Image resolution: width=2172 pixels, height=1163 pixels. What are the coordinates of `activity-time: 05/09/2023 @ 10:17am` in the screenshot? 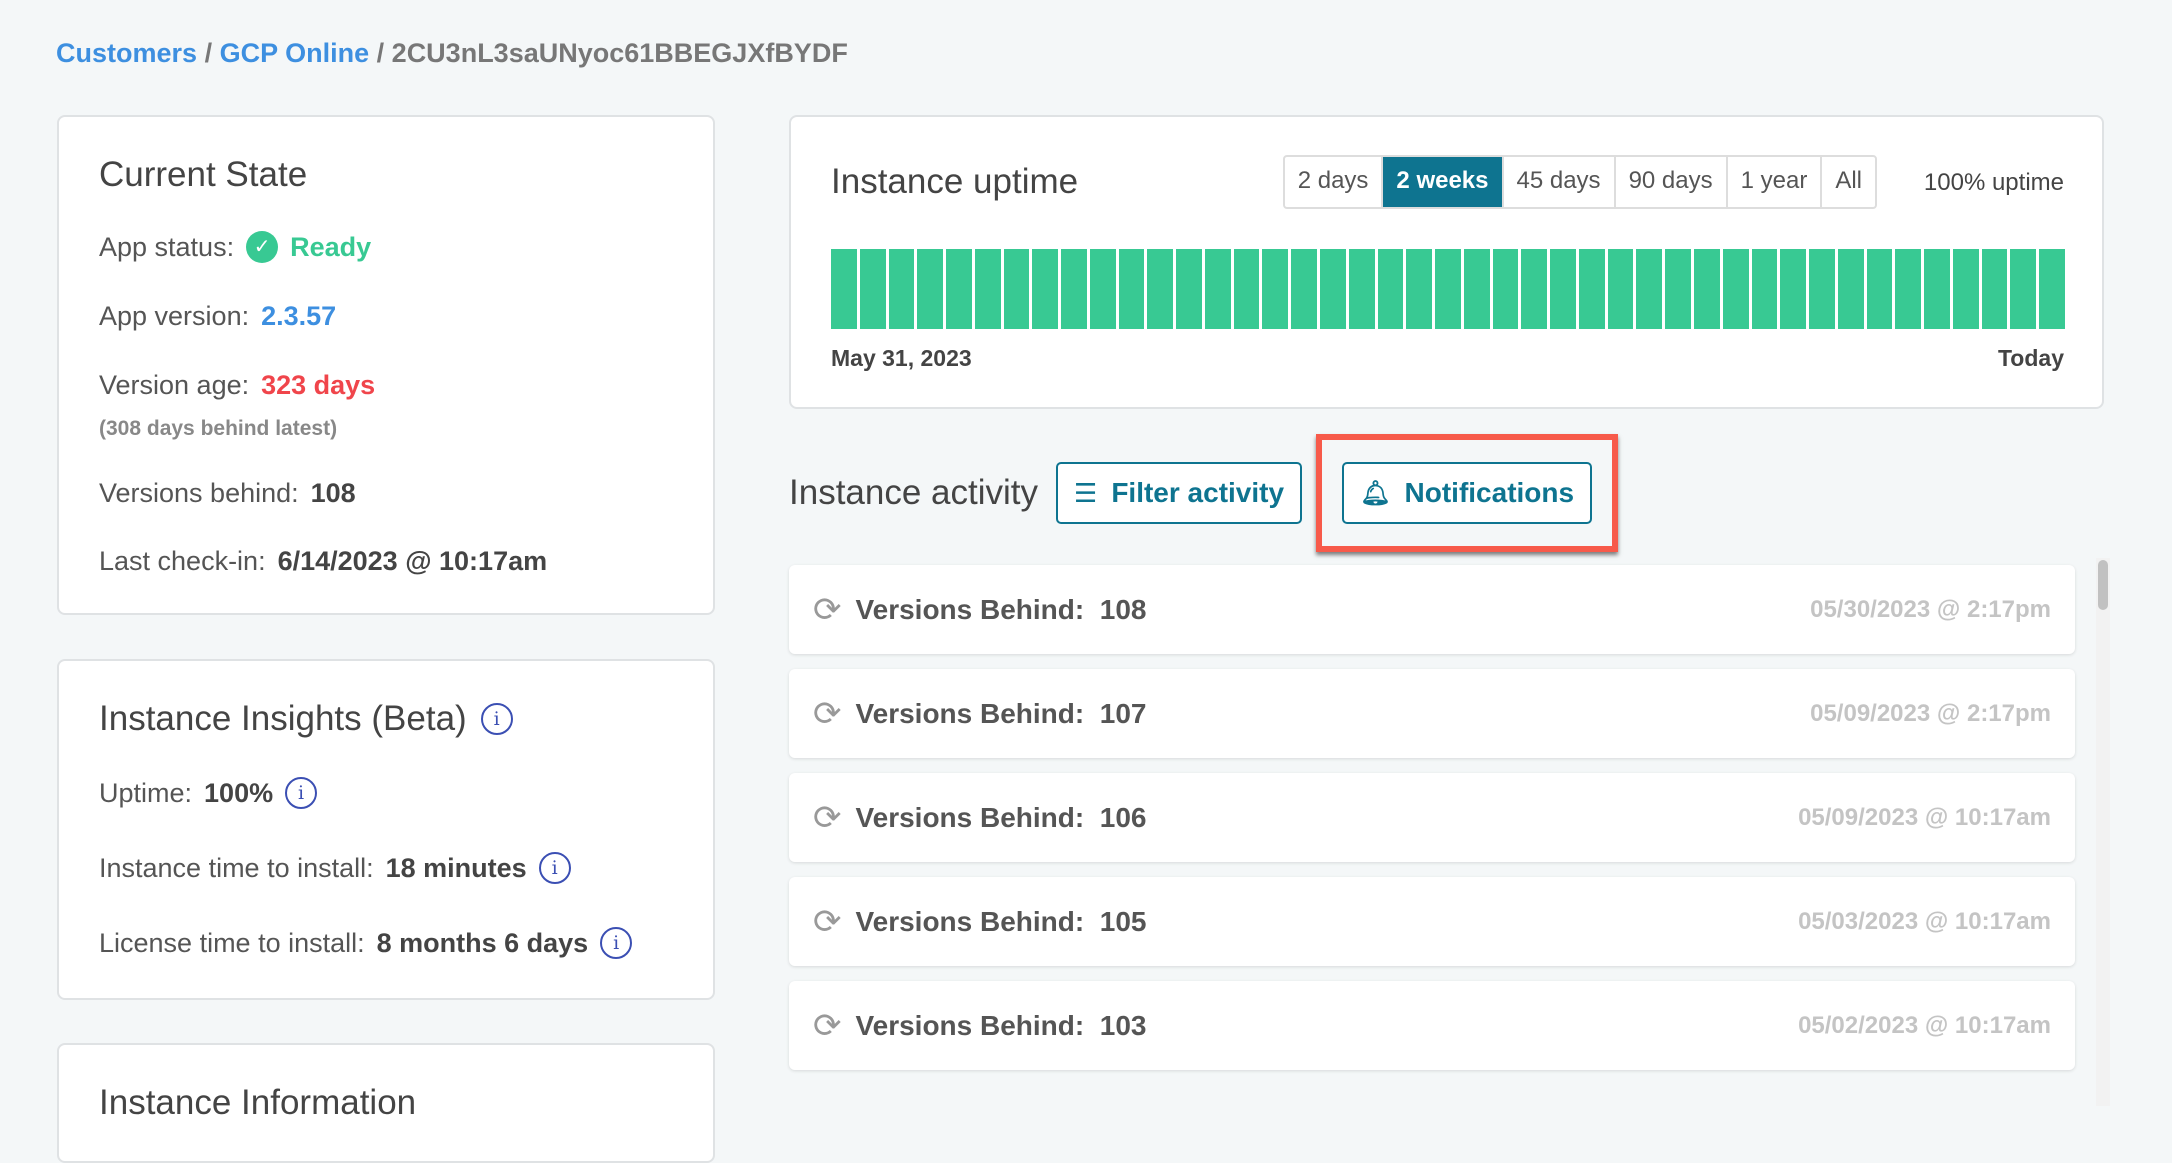 It's located at (1924, 817).